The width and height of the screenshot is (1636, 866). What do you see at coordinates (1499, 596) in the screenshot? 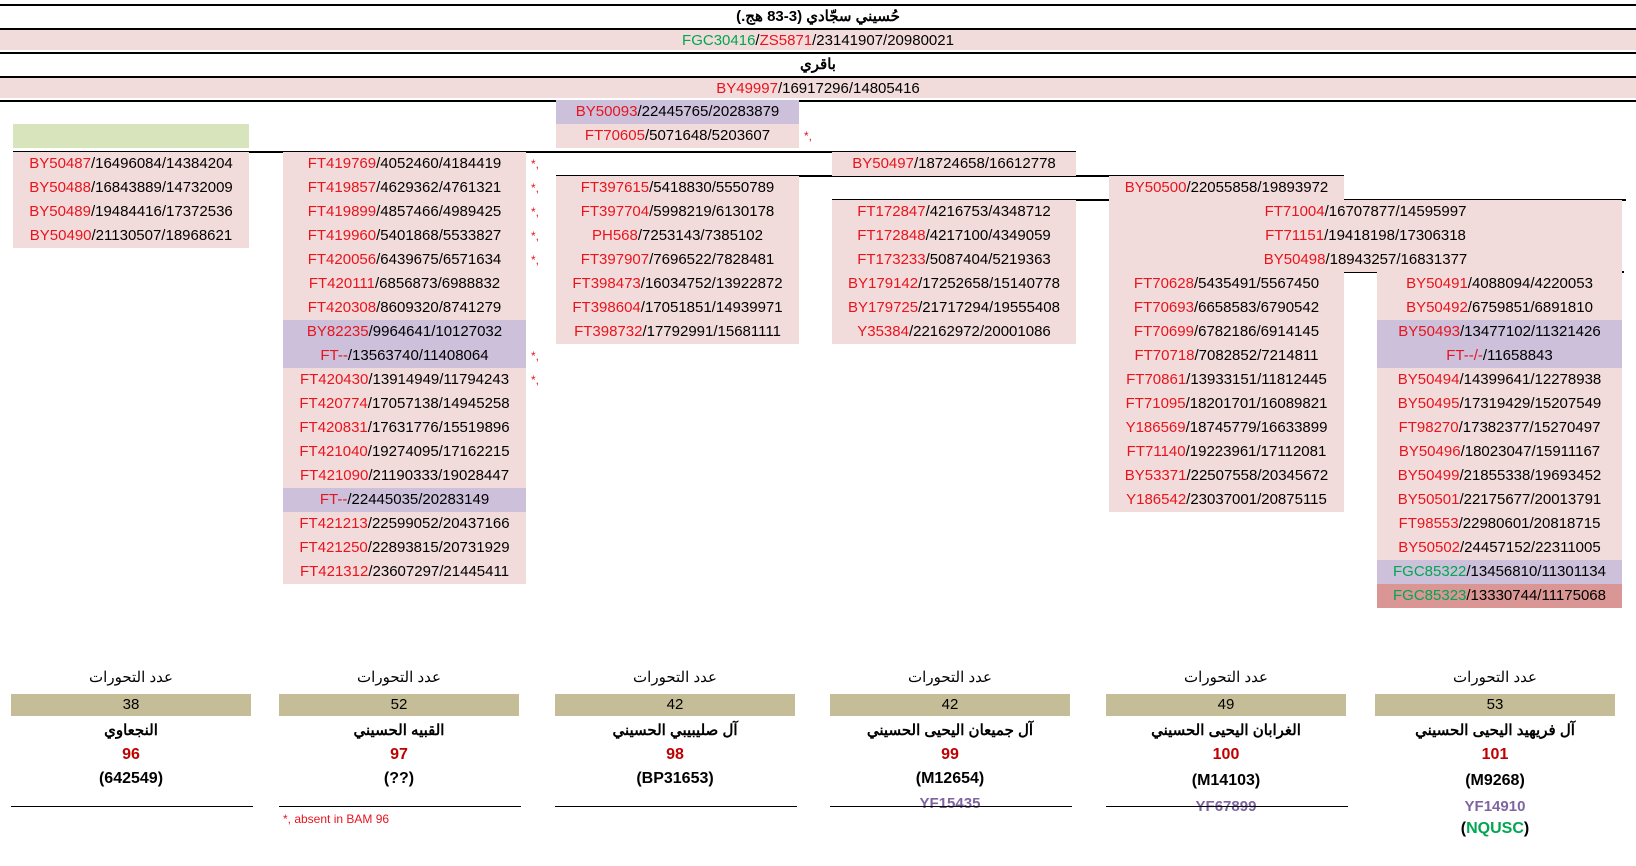
I see `snp-row: FGC85323/13330744/11175068` at bounding box center [1499, 596].